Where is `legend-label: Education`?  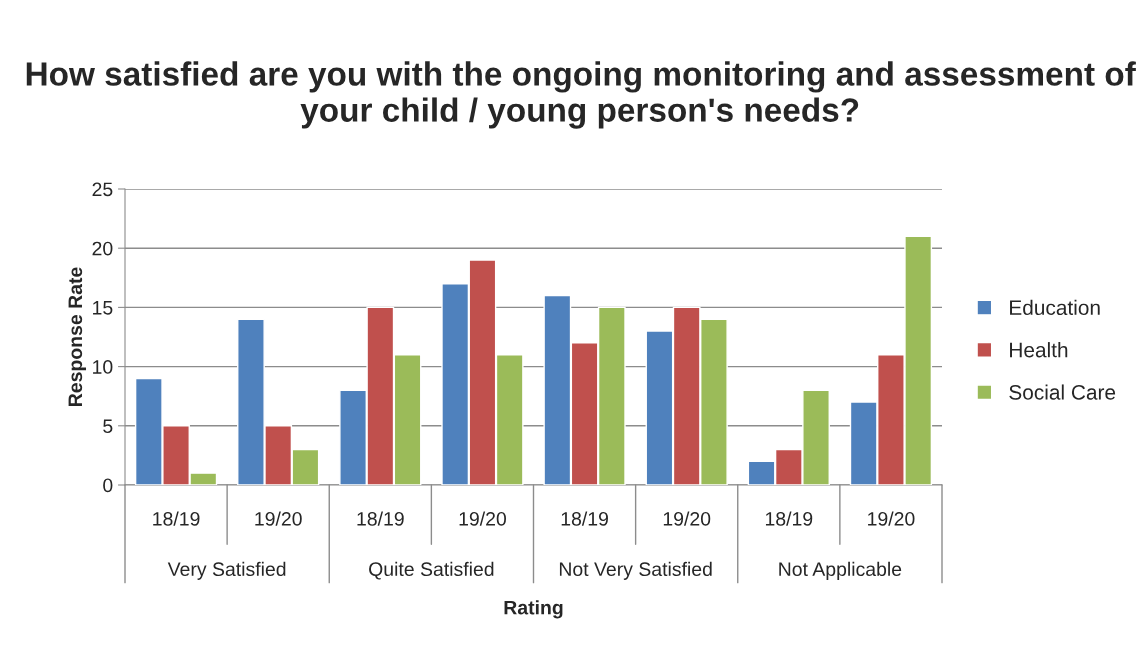 legend-label: Education is located at coordinates (1055, 307).